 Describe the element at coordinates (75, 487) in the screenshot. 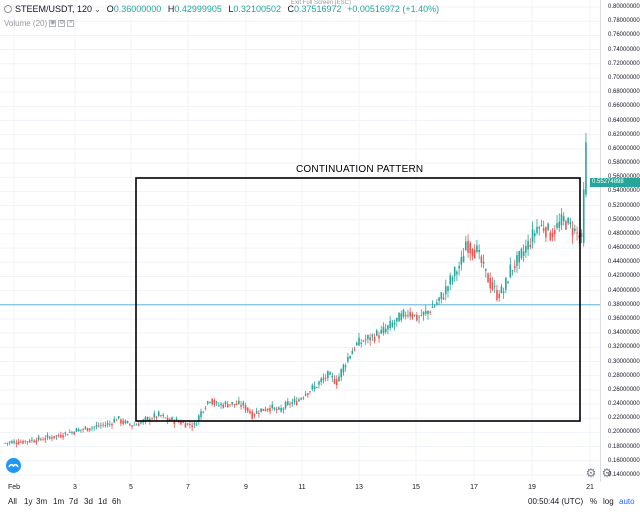

I see `x-tick-label: 3` at that location.